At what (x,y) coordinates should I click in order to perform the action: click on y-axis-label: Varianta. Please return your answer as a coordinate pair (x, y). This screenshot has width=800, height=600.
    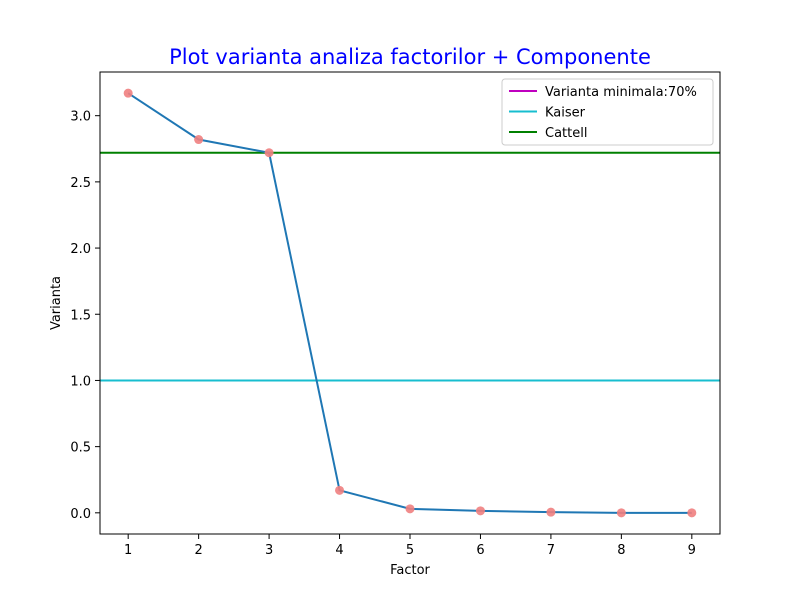
    Looking at the image, I should click on (56, 303).